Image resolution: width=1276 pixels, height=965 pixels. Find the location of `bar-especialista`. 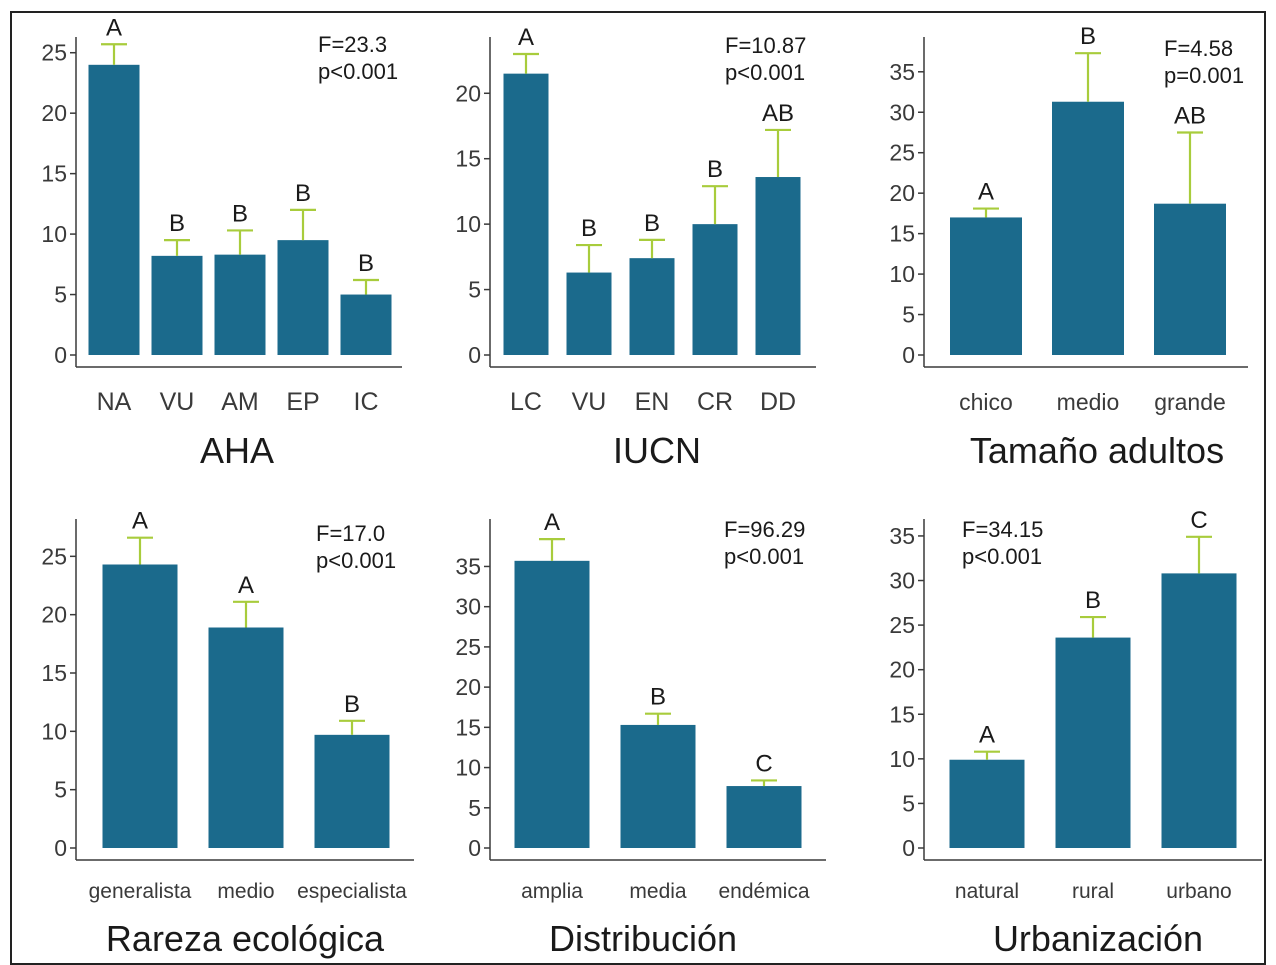

bar-especialista is located at coordinates (352, 791).